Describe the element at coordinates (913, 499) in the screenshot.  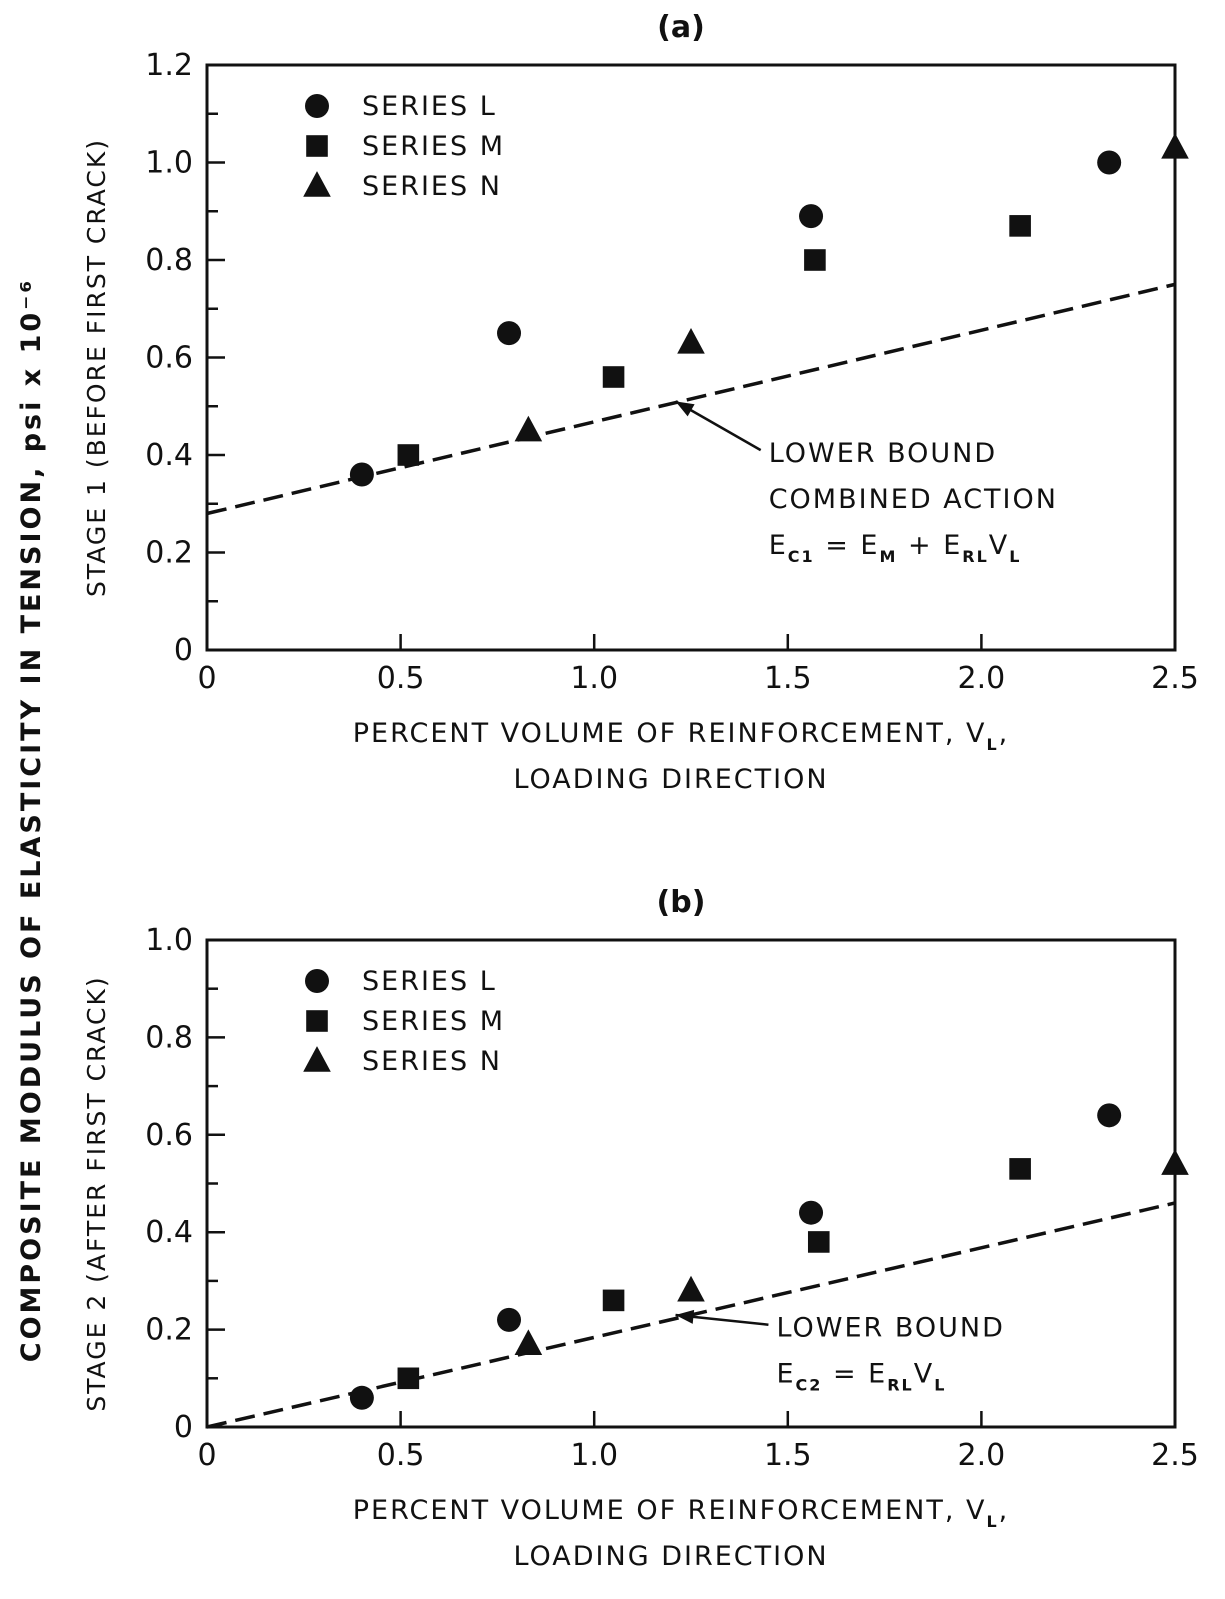
I see `annotation-label-line2: COMBINED ACTION` at that location.